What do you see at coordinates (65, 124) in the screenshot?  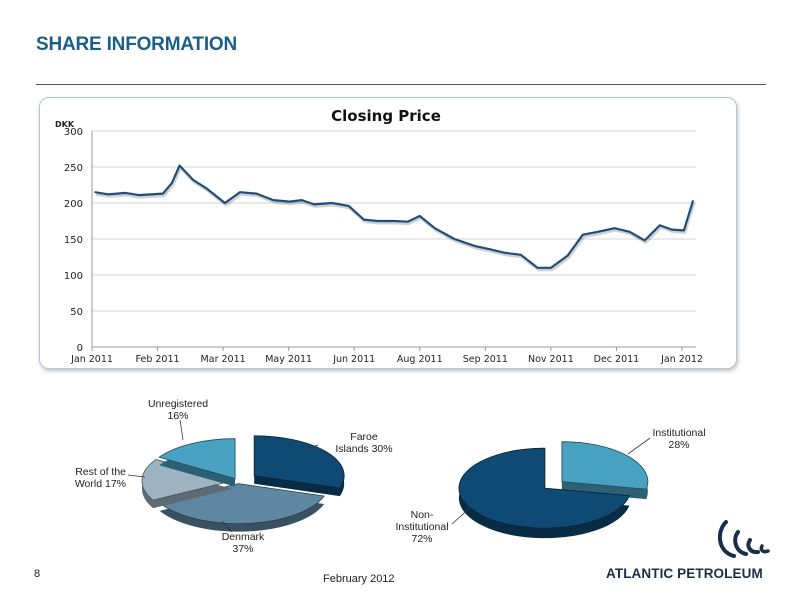 I see `y-axis-label: DKK` at bounding box center [65, 124].